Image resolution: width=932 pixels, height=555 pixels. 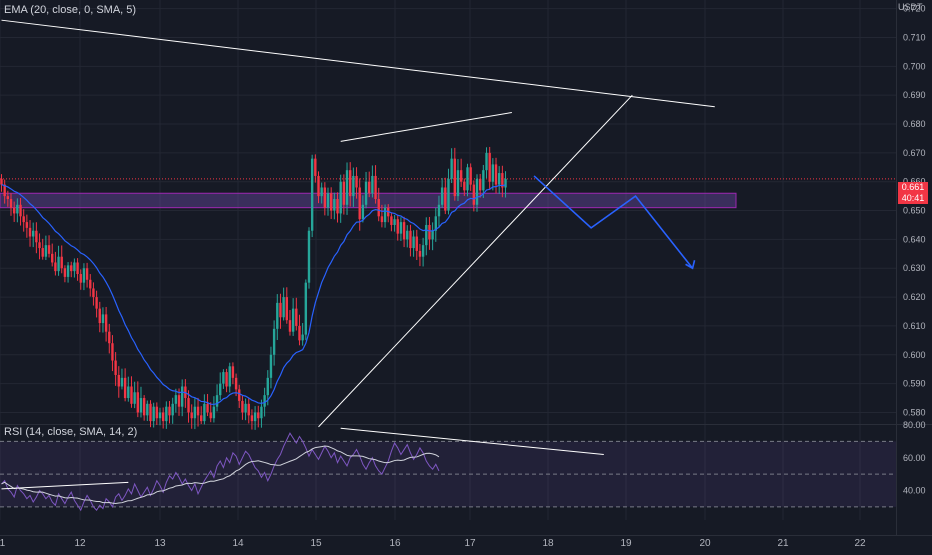 I want to click on price-tick-label: 0.700, so click(x=914, y=66).